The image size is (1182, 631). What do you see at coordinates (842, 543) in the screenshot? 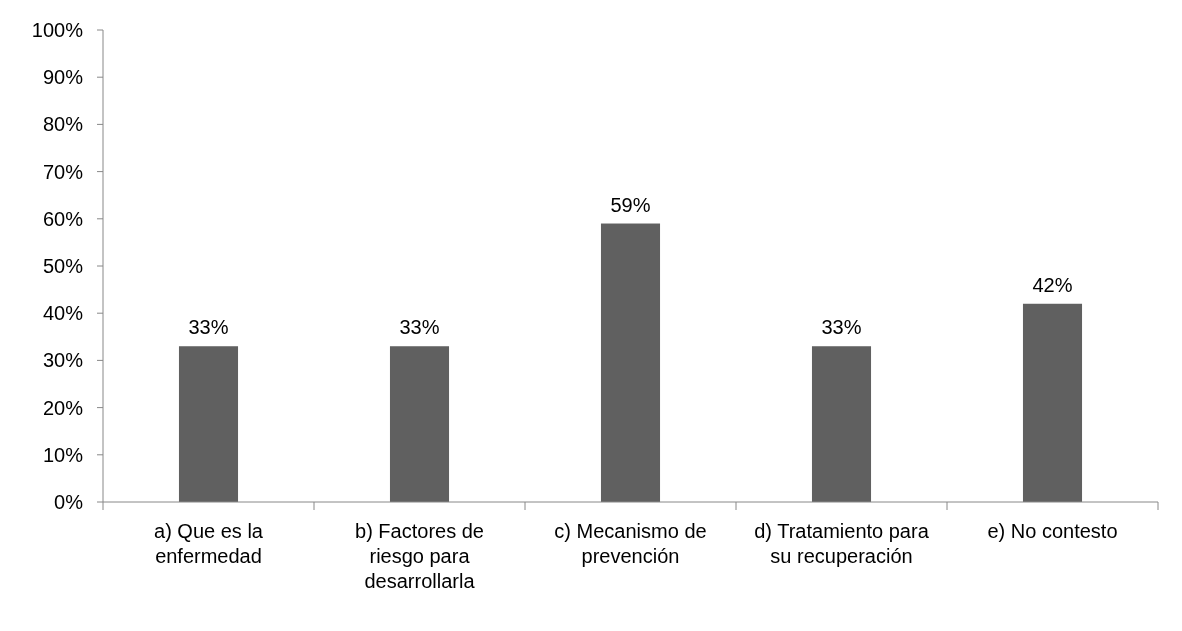
I see `x-tick-label: d) Tratamiento para su recuperación` at bounding box center [842, 543].